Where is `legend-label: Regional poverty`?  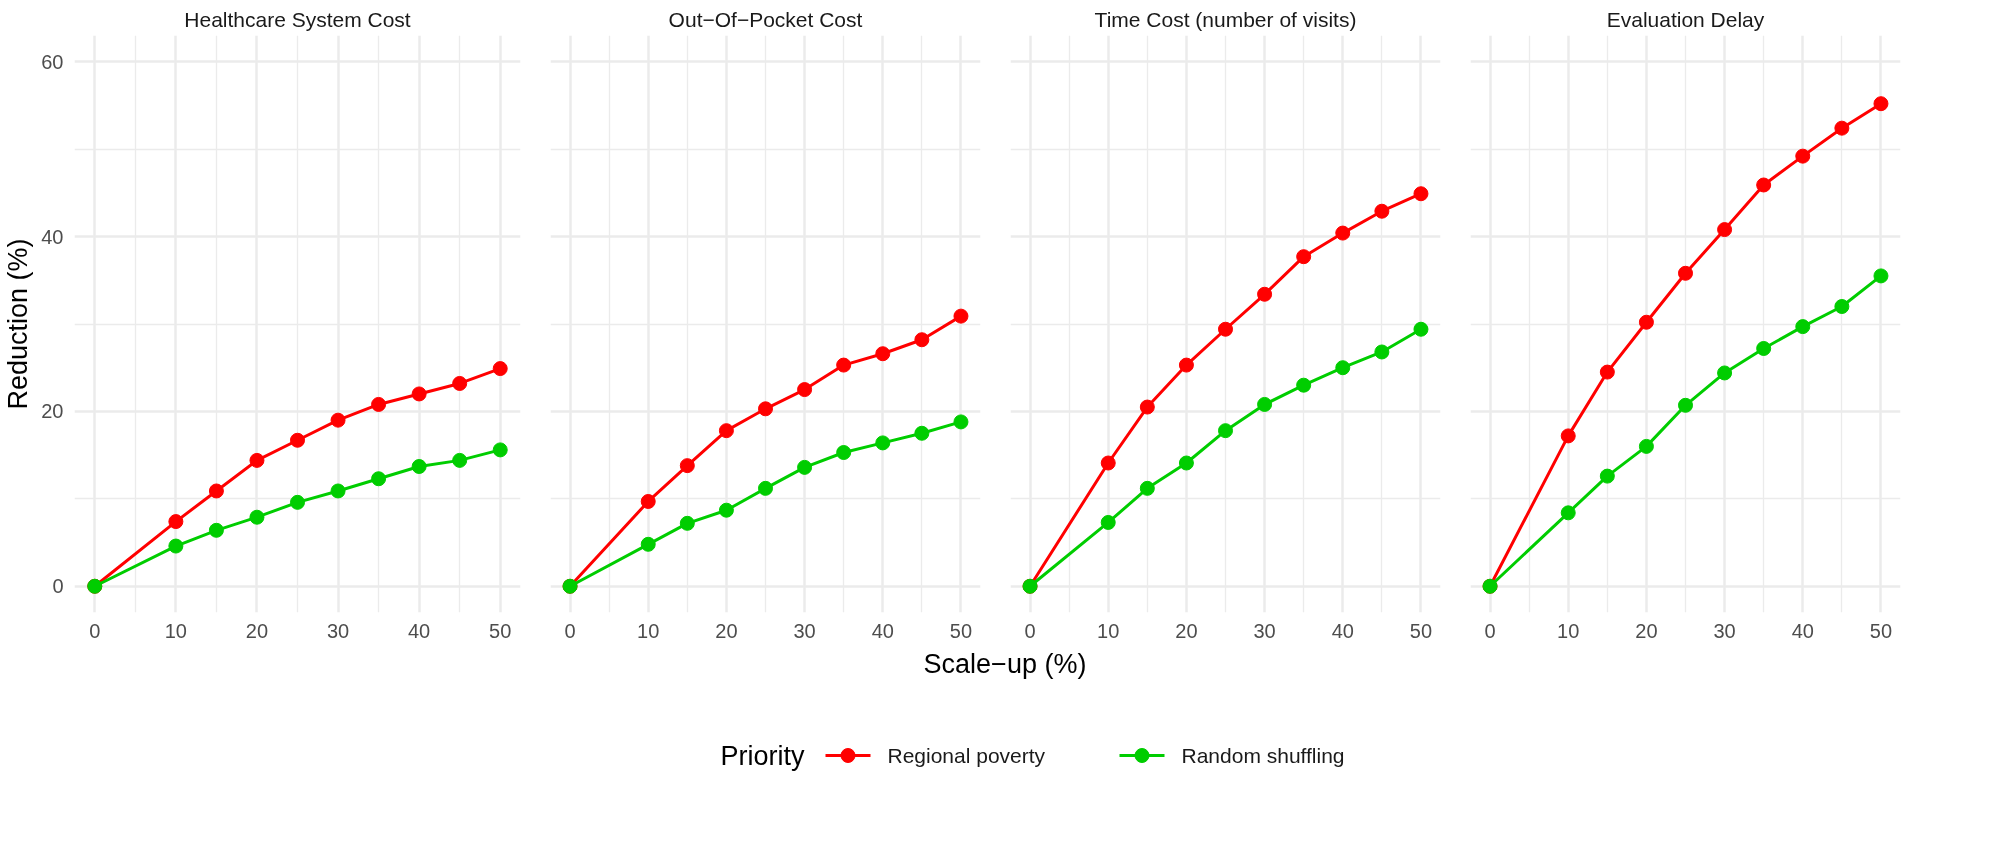 legend-label: Regional poverty is located at coordinates (966, 755).